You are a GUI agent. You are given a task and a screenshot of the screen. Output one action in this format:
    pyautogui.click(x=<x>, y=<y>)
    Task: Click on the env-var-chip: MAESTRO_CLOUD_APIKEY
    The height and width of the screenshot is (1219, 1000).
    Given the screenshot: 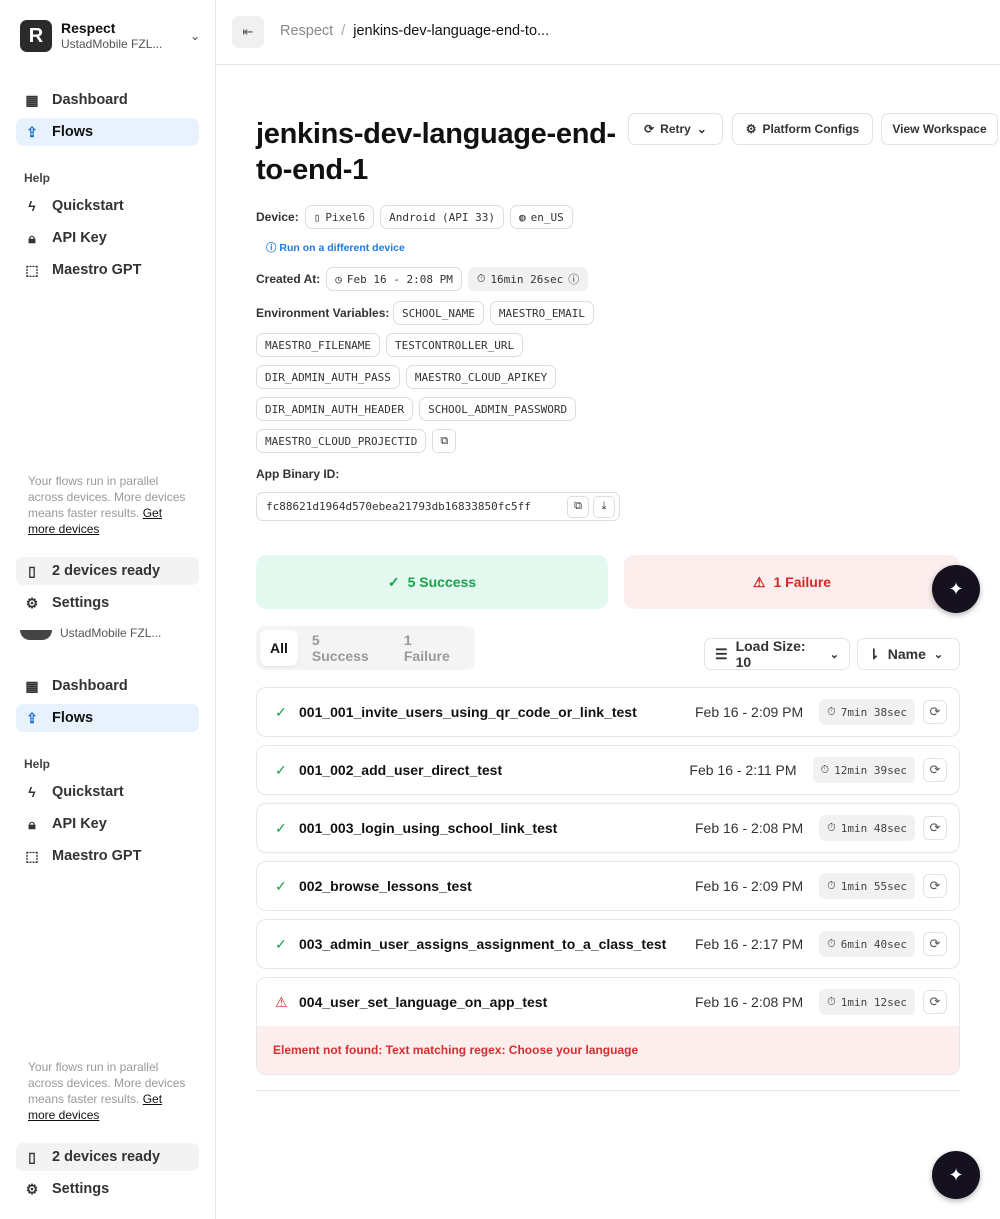 What is the action you would take?
    pyautogui.click(x=481, y=377)
    